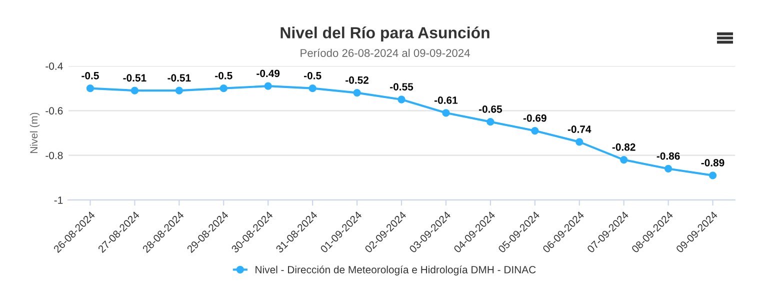 Image resolution: width=770 pixels, height=303 pixels. Describe the element at coordinates (385, 52) in the screenshot. I see `chart-subtitle: Período 26-08-2024 al 09-09-2024` at that location.